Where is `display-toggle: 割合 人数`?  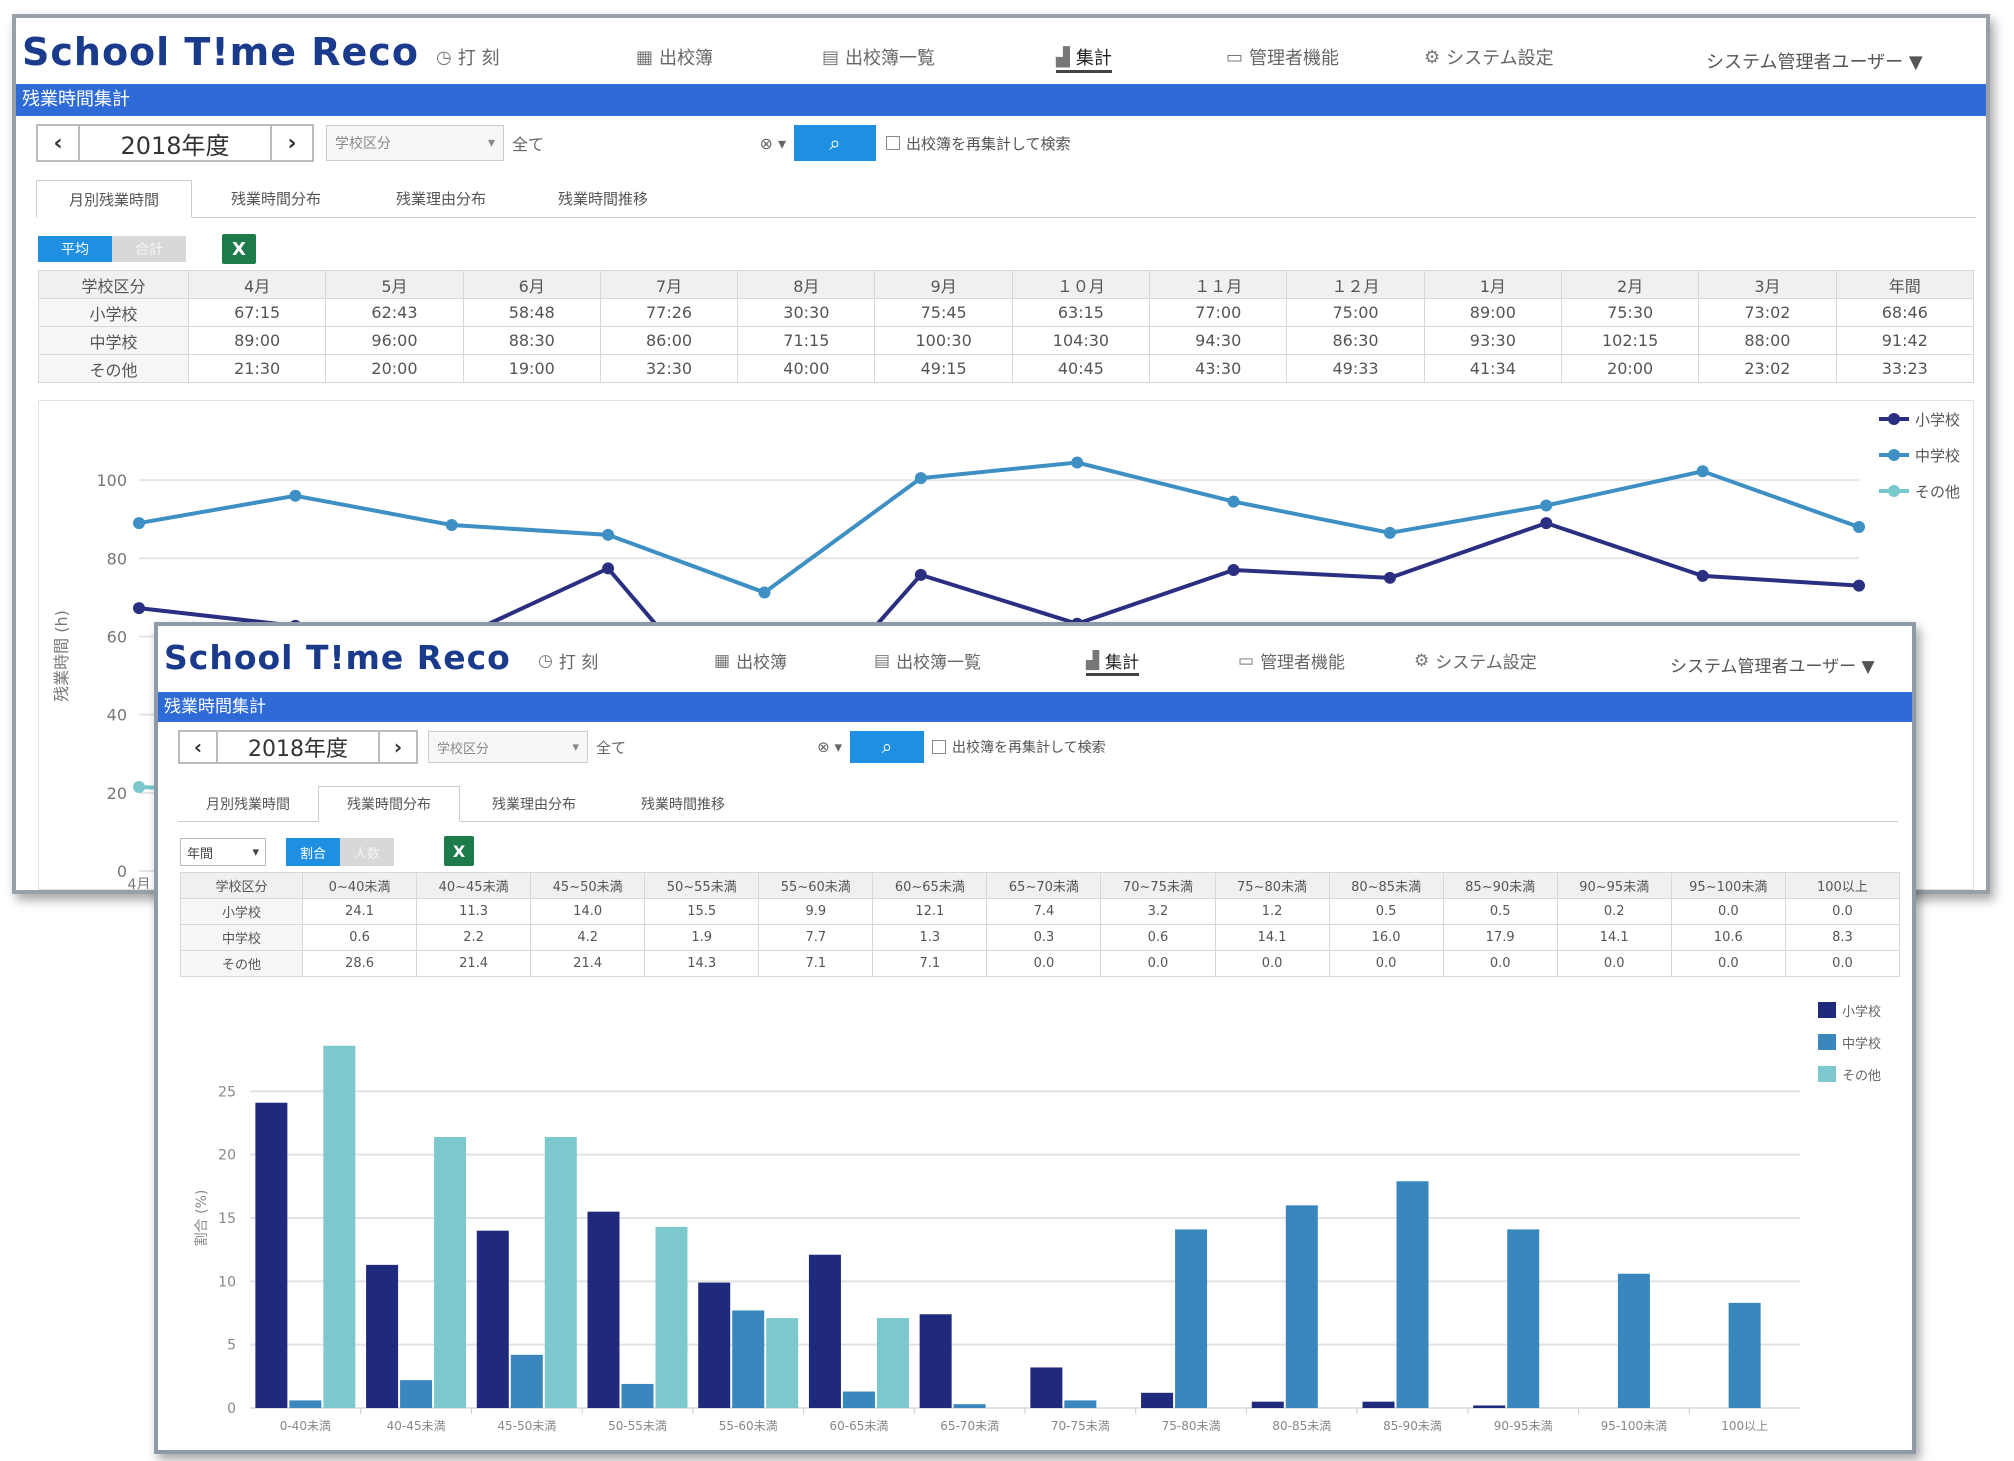 display-toggle: 割合 人数 is located at coordinates (340, 852).